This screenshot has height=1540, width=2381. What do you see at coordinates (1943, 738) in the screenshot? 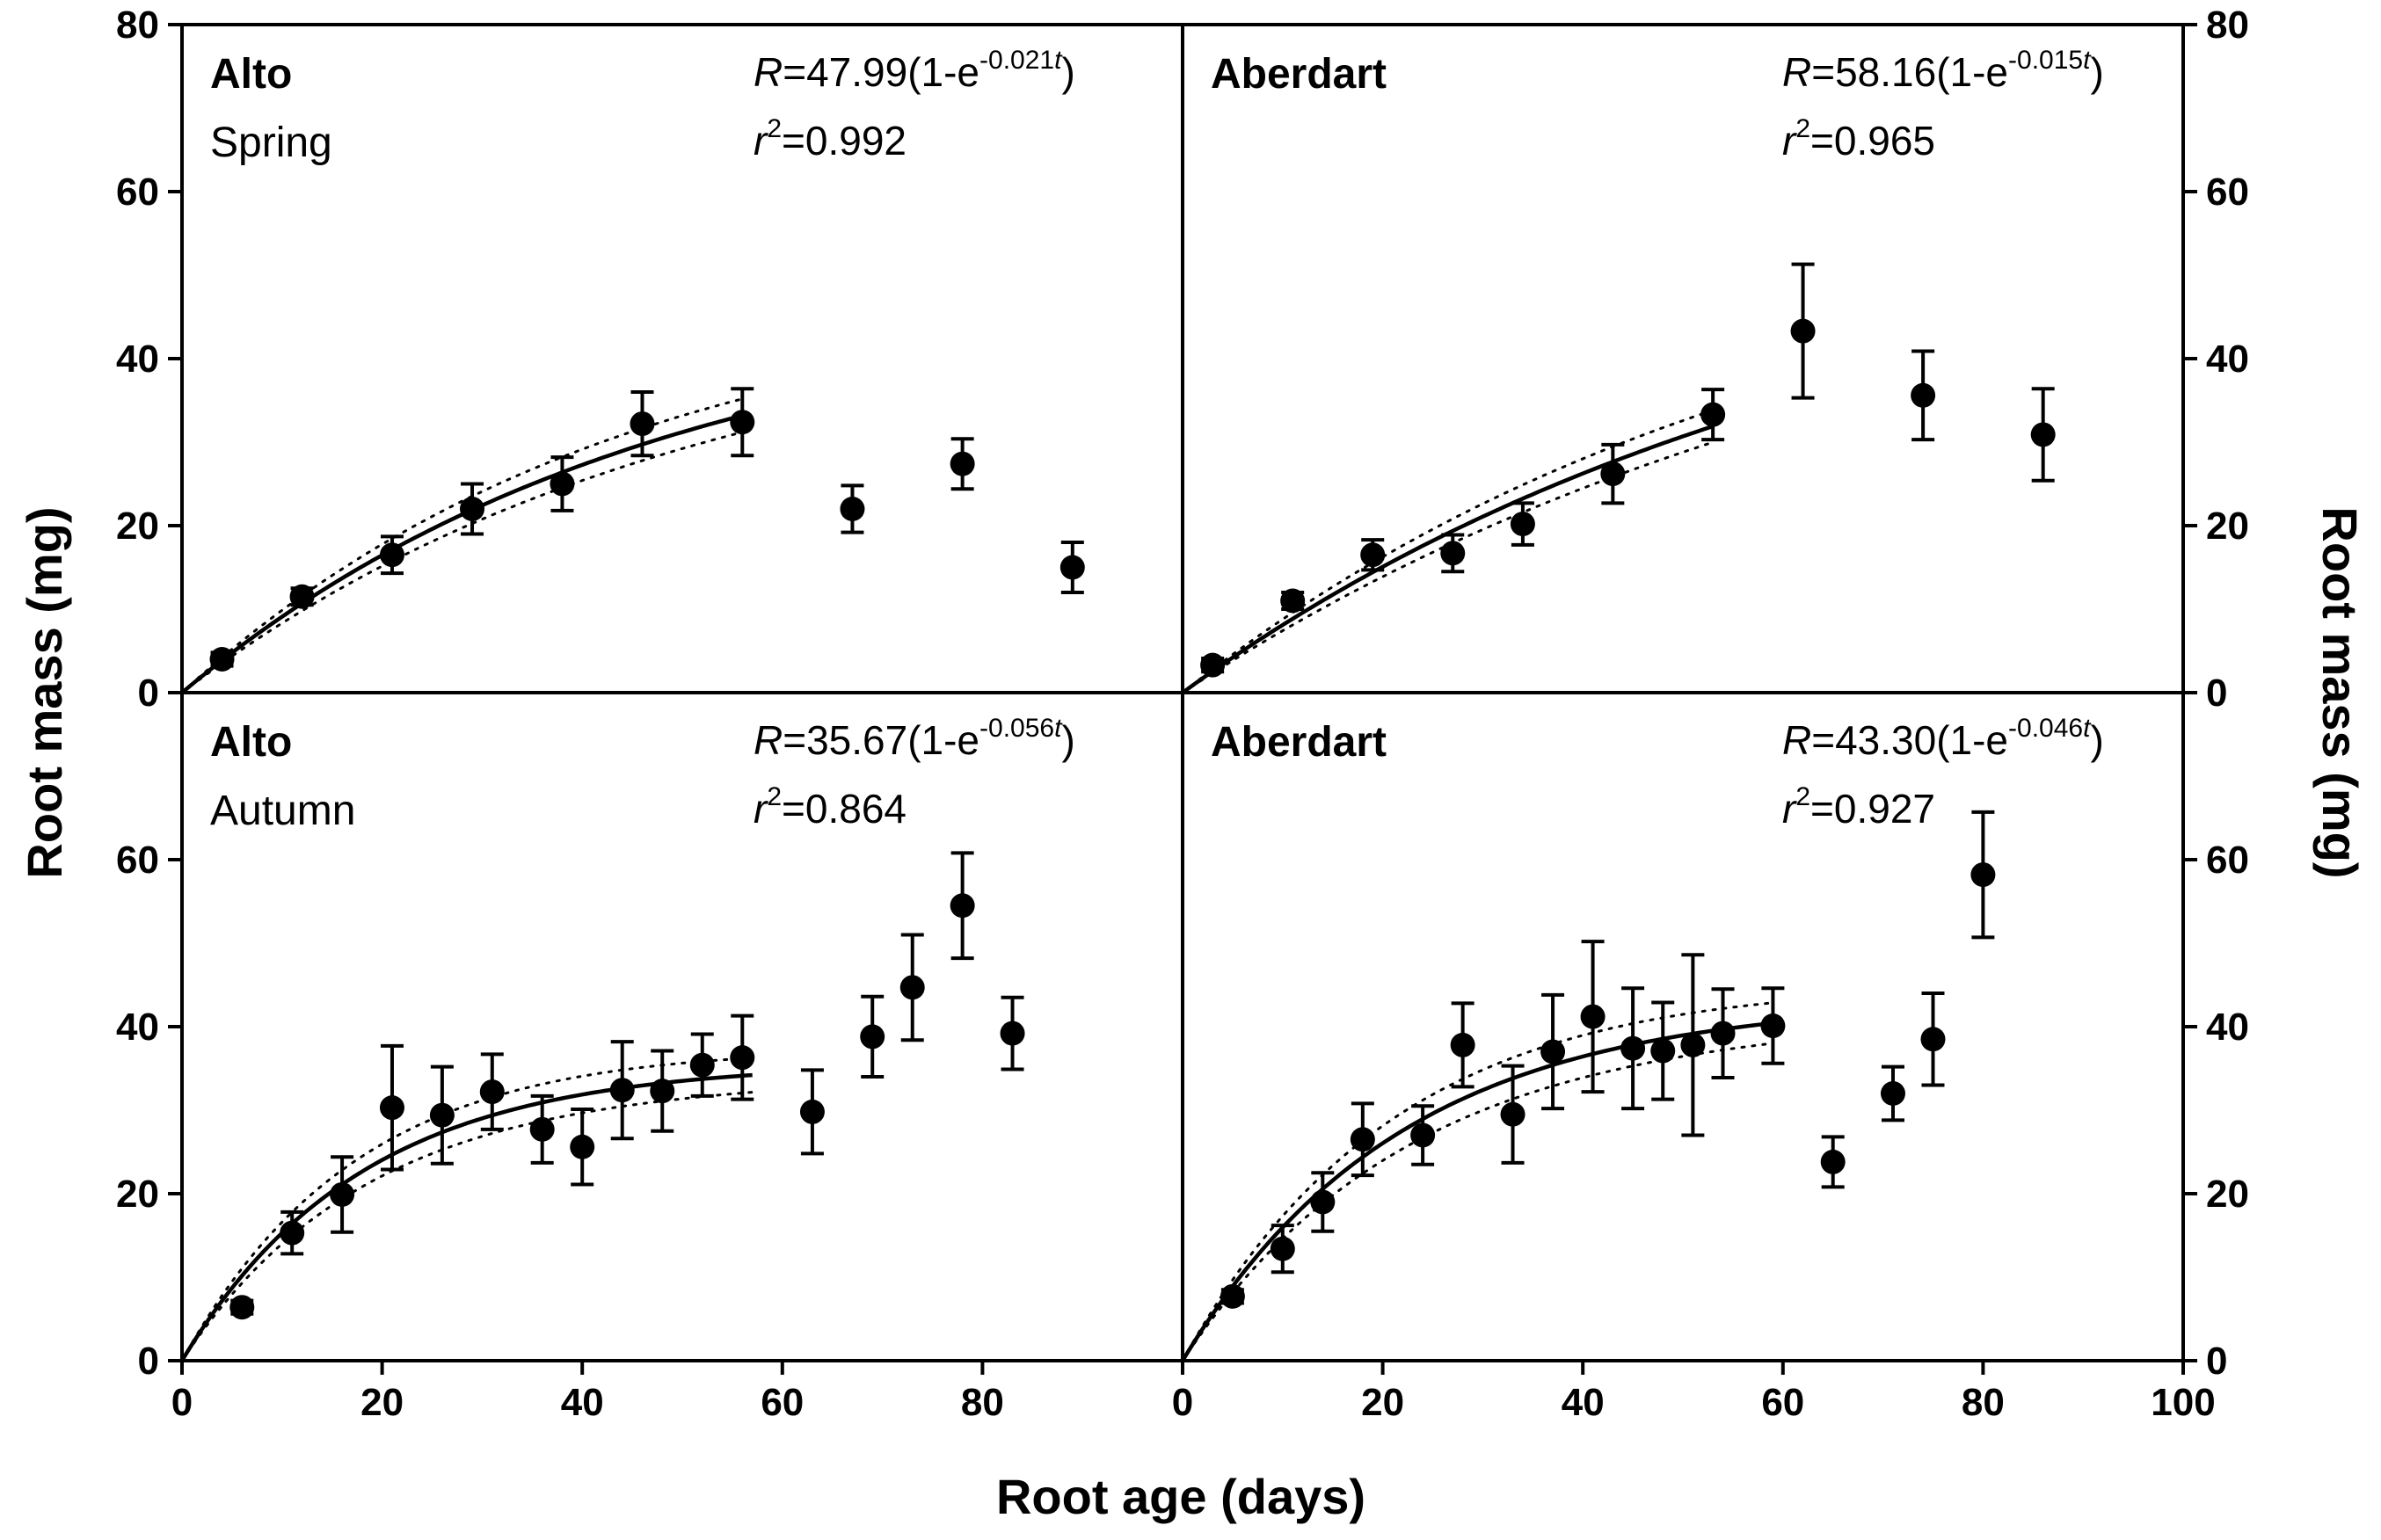
I see `panel-equation: R=43.30(1-e-0.046t)` at bounding box center [1943, 738].